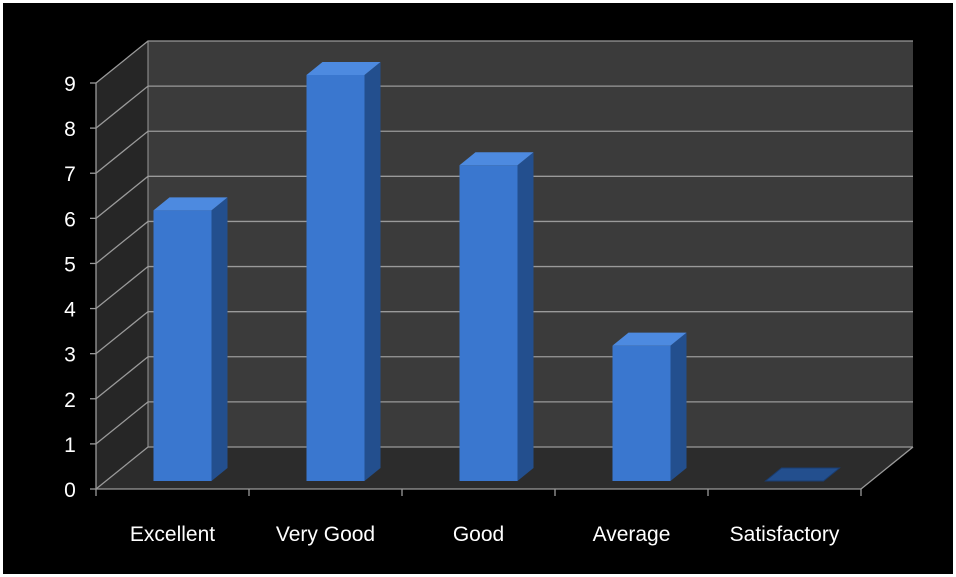  Describe the element at coordinates (70, 129) in the screenshot. I see `y-tick-label: 8` at that location.